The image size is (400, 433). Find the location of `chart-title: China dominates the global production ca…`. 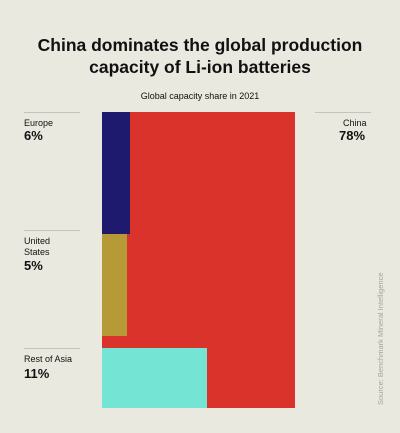

chart-title: China dominates the global production ca… is located at coordinates (200, 56).